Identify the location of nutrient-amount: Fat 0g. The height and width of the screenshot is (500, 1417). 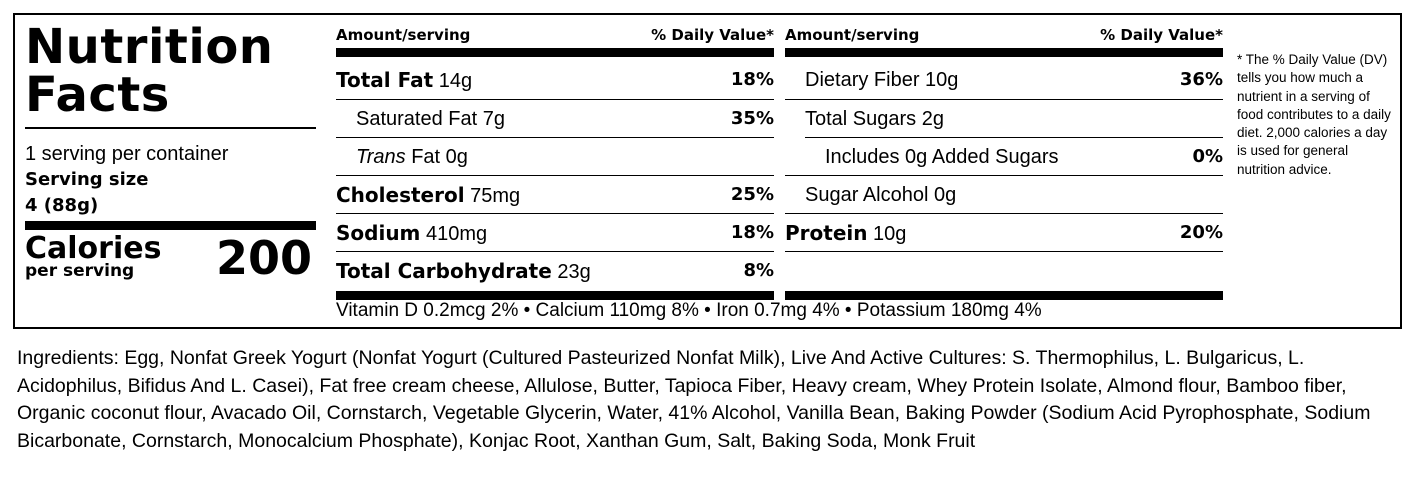
(439, 157).